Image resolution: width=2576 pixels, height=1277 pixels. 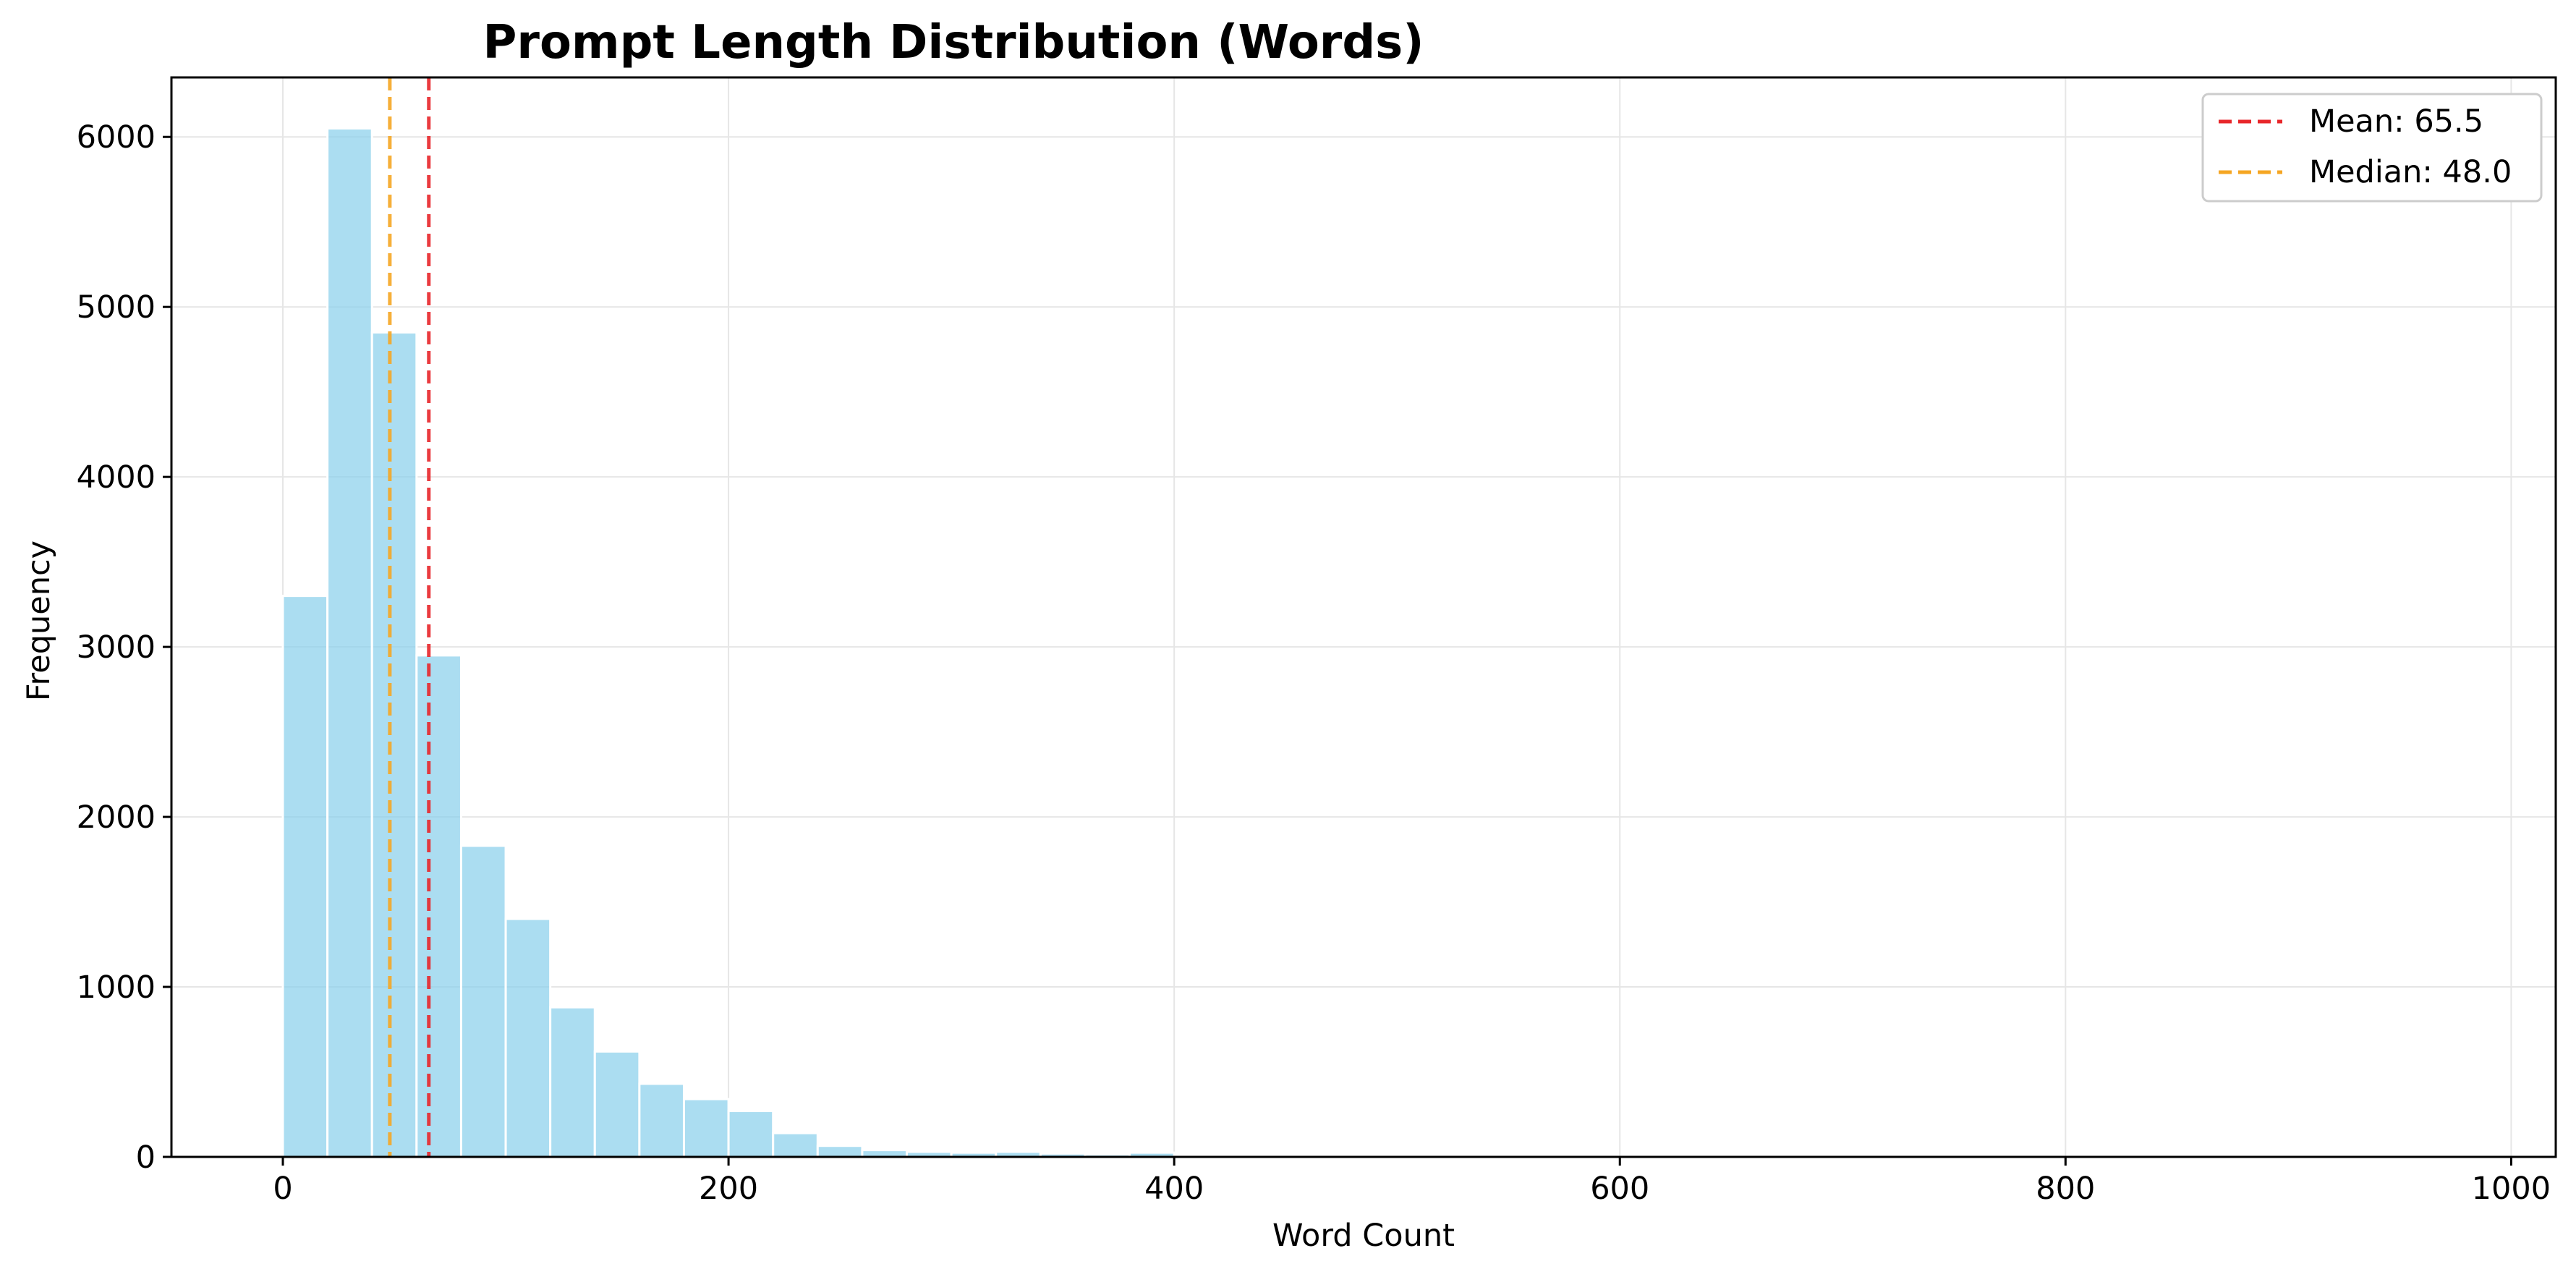 What do you see at coordinates (146, 1158) in the screenshot?
I see `y-tick-label: 0` at bounding box center [146, 1158].